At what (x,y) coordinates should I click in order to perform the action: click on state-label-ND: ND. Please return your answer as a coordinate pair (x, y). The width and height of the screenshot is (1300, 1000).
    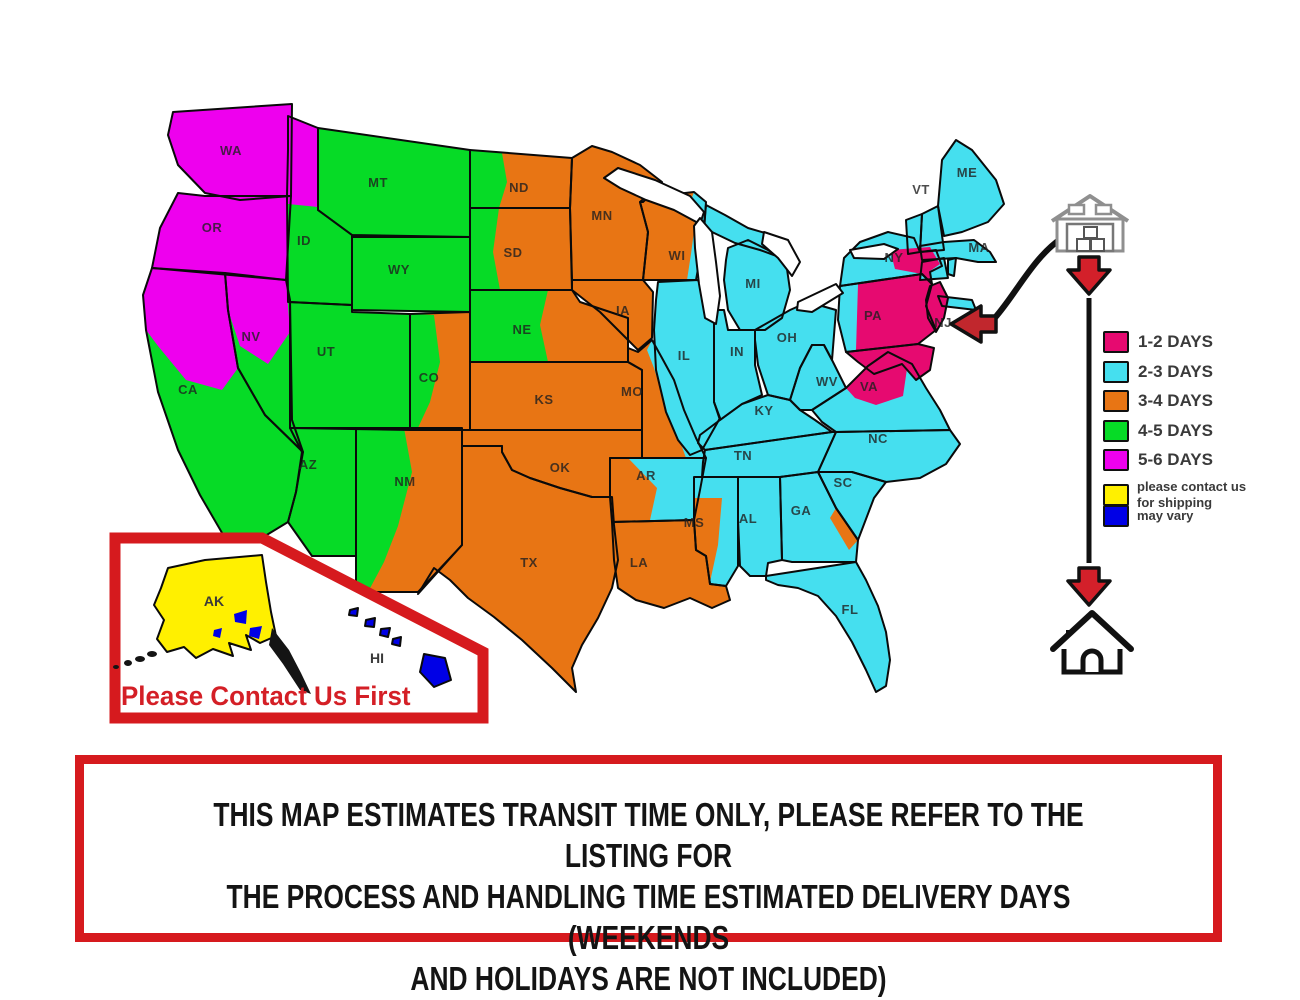
    Looking at the image, I should click on (519, 187).